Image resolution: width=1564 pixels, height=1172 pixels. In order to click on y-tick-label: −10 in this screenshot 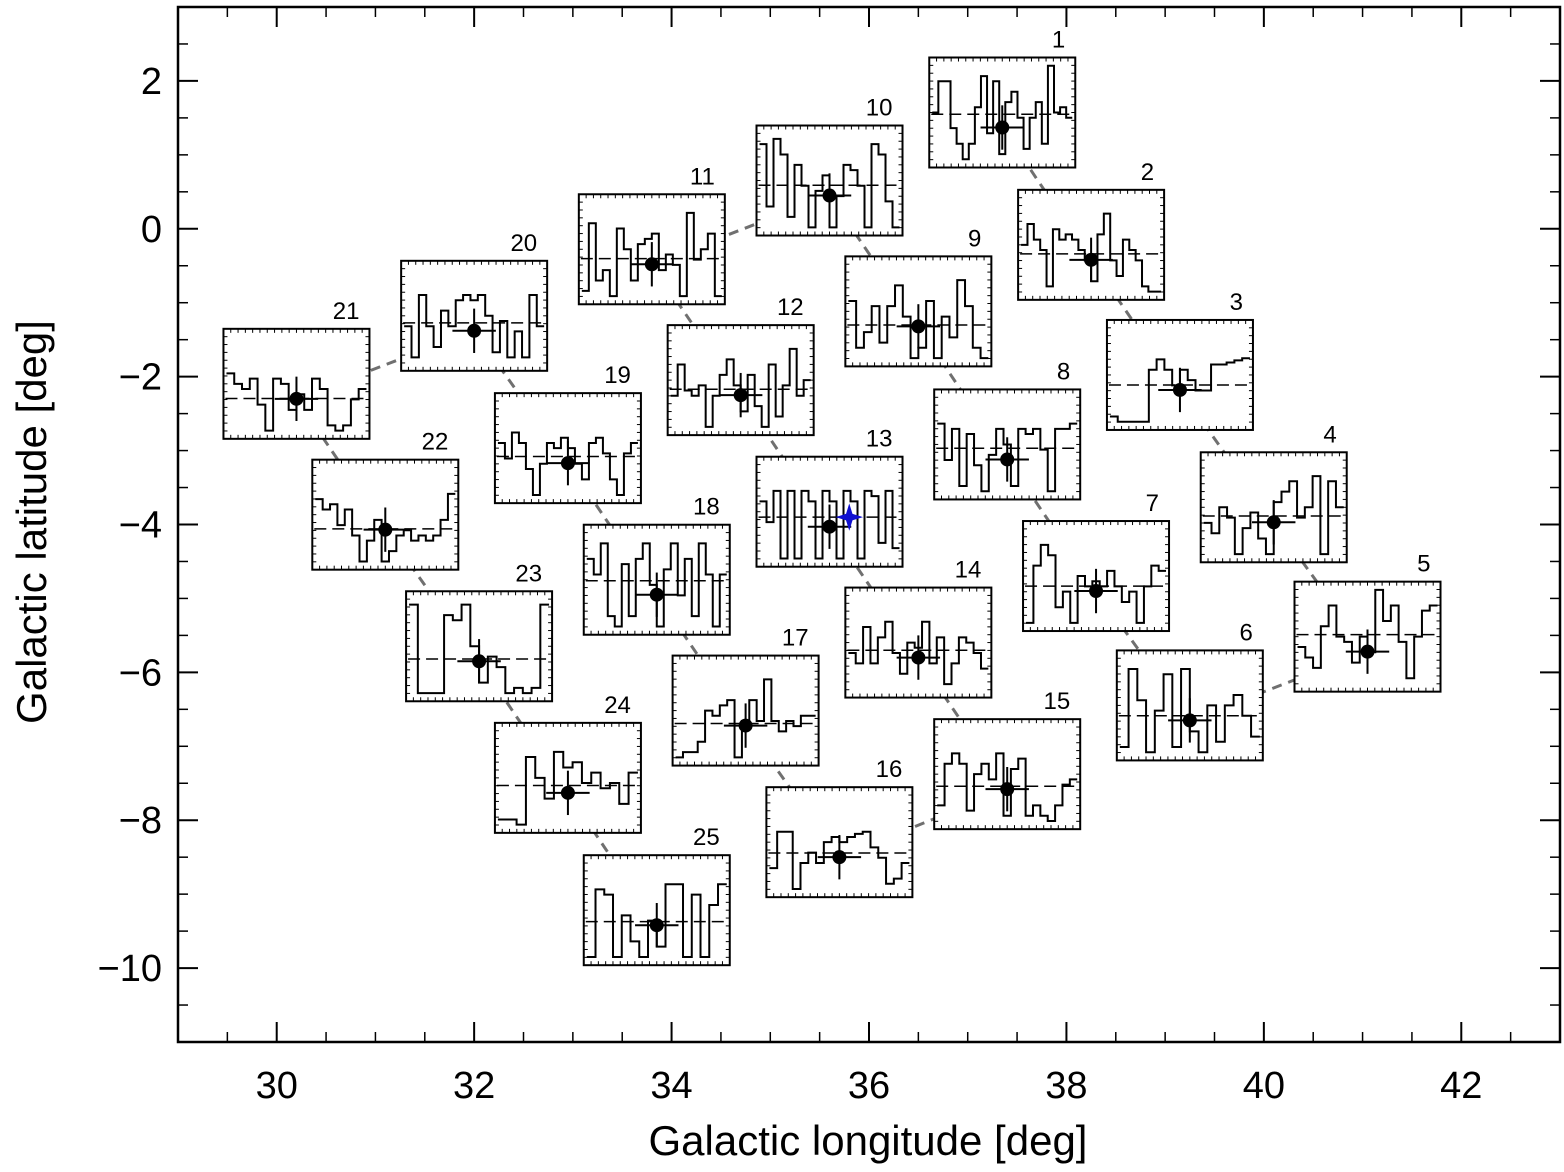, I will do `click(130, 969)`.